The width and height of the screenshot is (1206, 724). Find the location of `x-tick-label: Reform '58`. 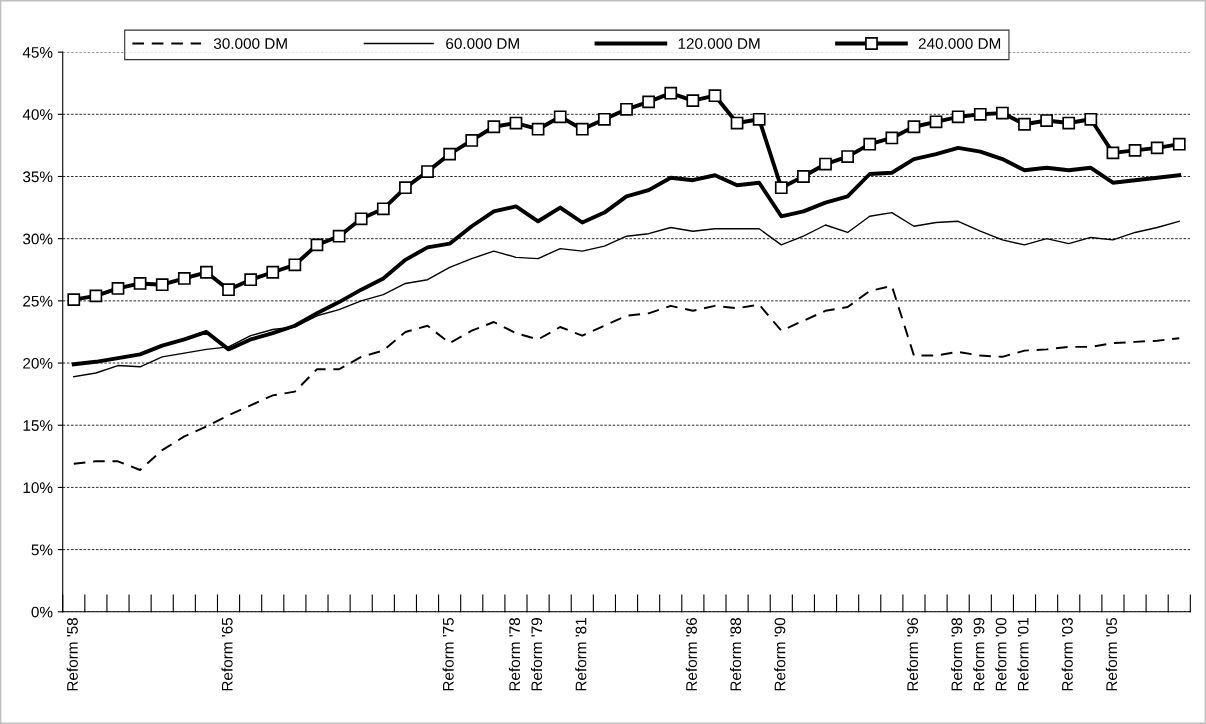

x-tick-label: Reform '58 is located at coordinates (72, 654).